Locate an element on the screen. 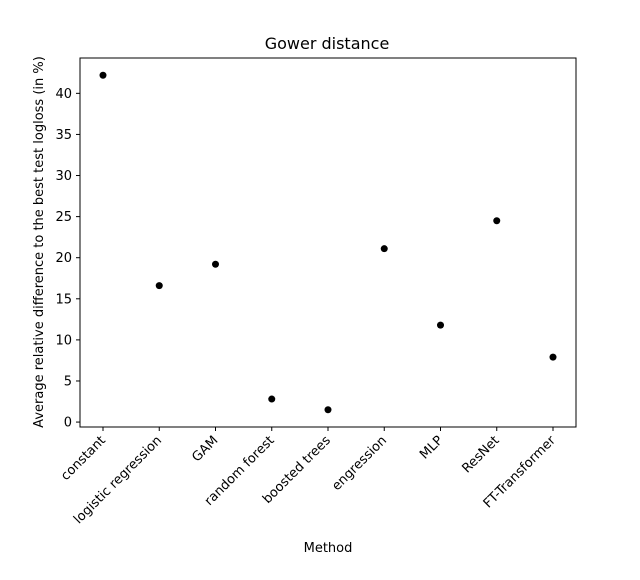 The width and height of the screenshot is (640, 580). chart-title: Gower distance is located at coordinates (327, 43).